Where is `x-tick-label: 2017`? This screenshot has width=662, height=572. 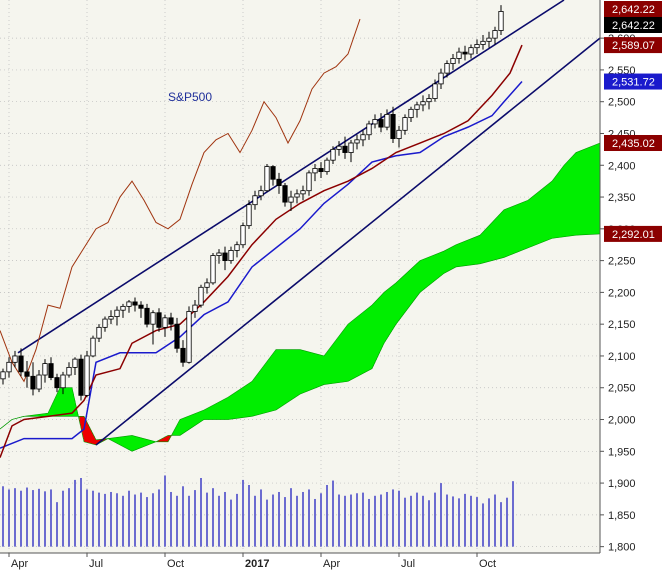 x-tick-label: 2017 is located at coordinates (257, 564).